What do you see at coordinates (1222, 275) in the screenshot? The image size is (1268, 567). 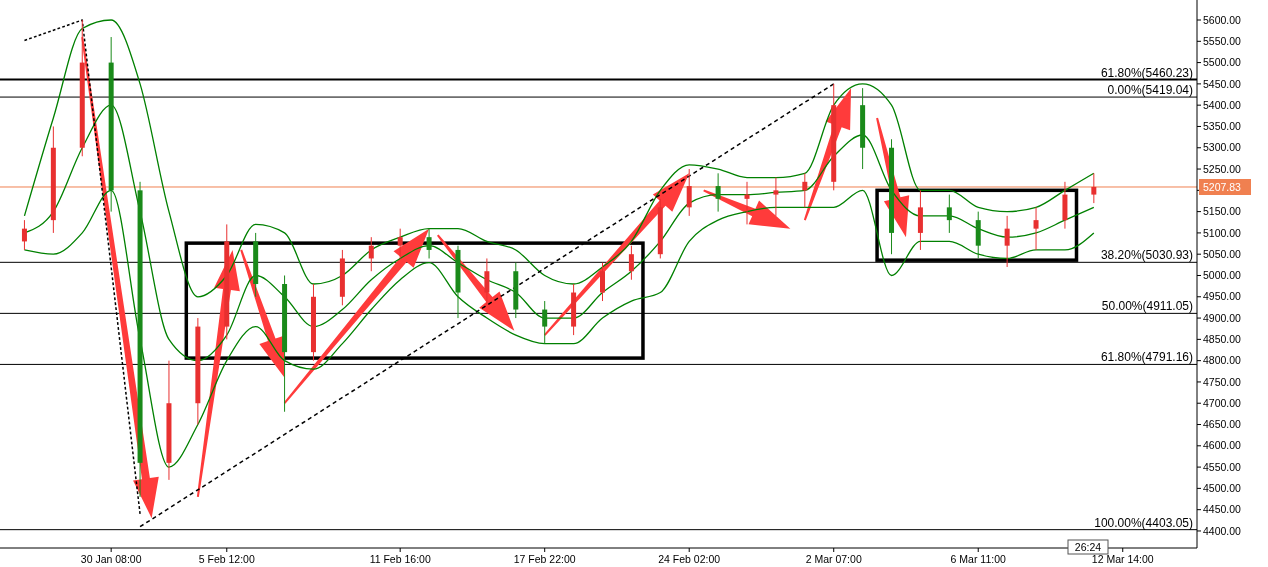 I see `y-tick-label: 5000.00` at bounding box center [1222, 275].